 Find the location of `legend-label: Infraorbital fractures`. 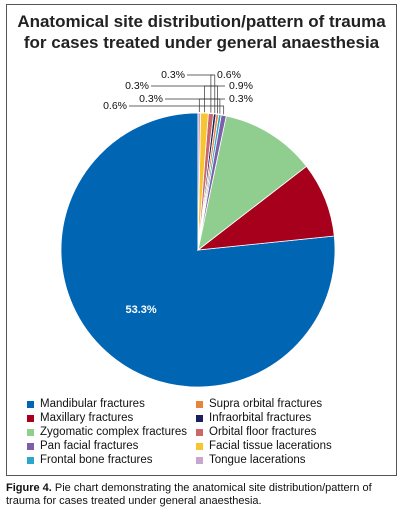

legend-label: Infraorbital fractures is located at coordinates (260, 418).